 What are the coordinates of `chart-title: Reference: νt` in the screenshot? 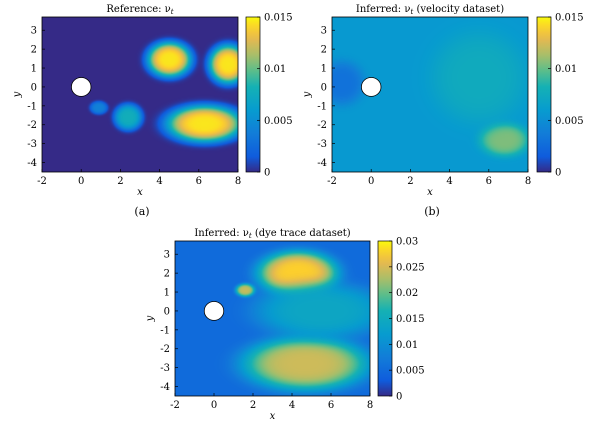 It's located at (139, 10).